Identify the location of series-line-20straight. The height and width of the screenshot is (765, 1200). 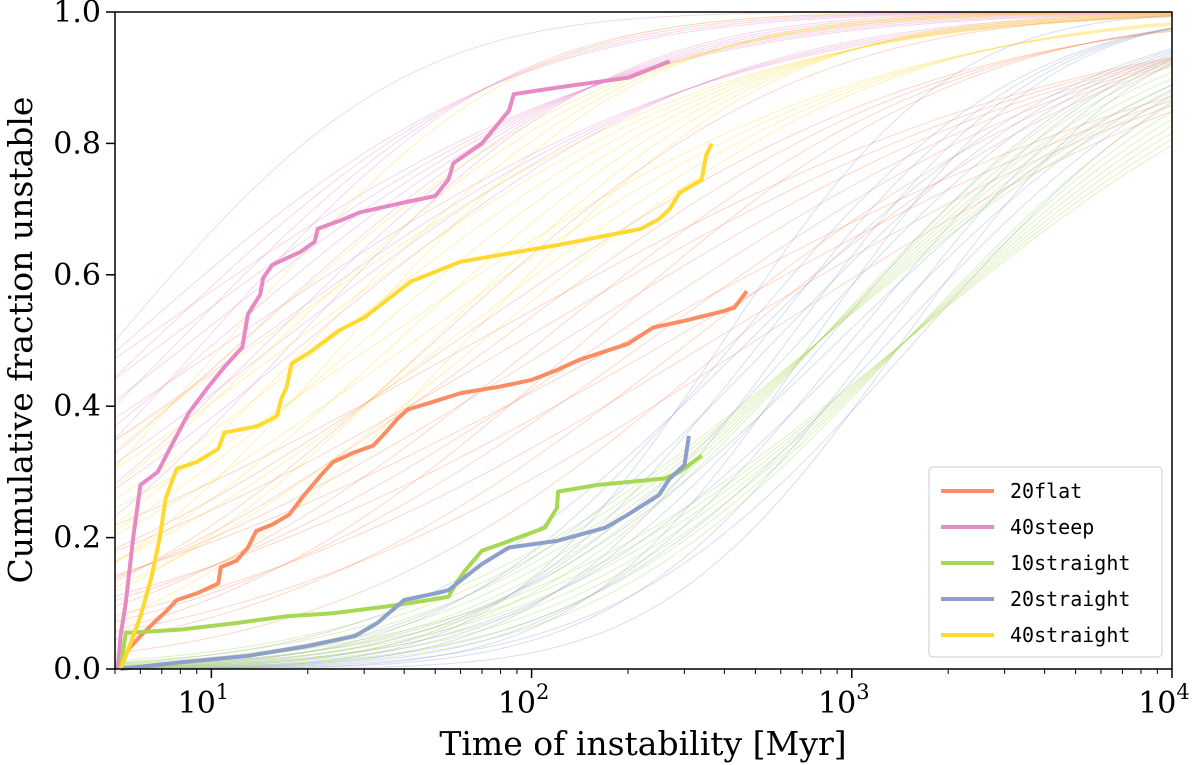
(405, 553).